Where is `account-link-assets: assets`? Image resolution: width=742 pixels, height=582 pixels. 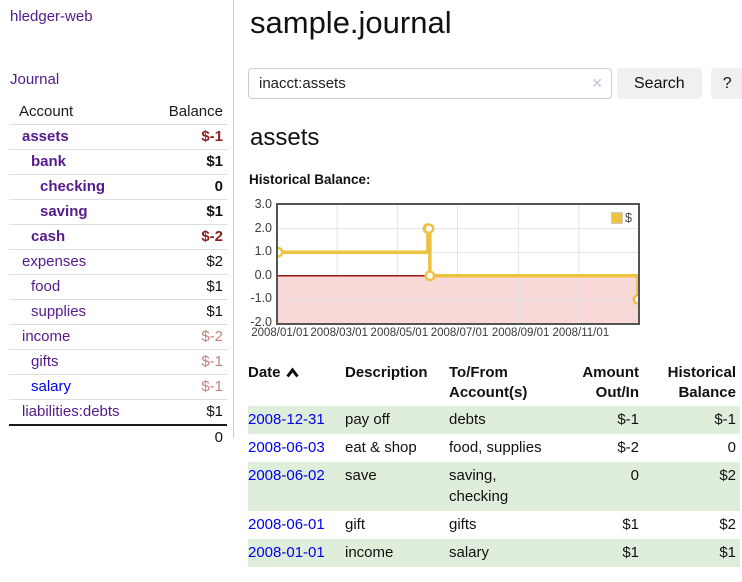
account-link-assets: assets is located at coordinates (45, 136).